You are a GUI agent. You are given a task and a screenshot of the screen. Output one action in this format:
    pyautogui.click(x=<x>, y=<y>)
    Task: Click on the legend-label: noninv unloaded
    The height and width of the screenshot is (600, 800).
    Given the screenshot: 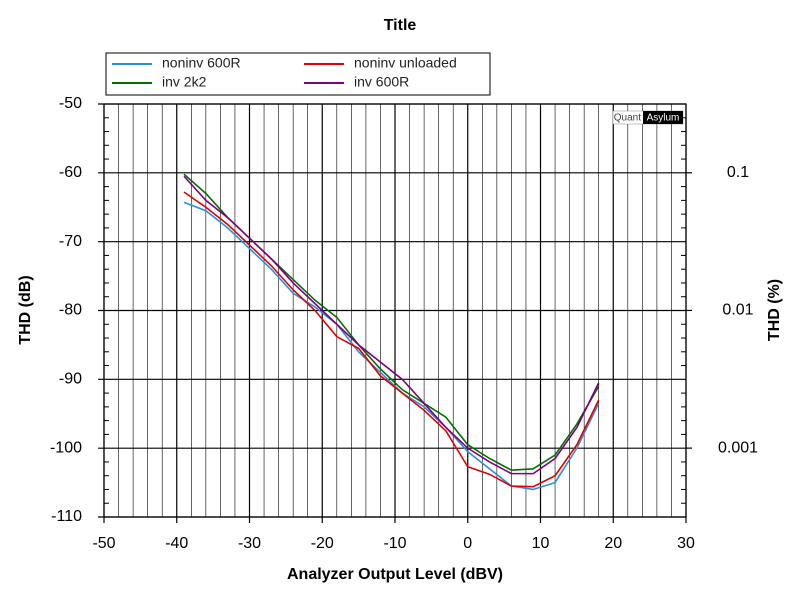 What is the action you would take?
    pyautogui.click(x=405, y=63)
    